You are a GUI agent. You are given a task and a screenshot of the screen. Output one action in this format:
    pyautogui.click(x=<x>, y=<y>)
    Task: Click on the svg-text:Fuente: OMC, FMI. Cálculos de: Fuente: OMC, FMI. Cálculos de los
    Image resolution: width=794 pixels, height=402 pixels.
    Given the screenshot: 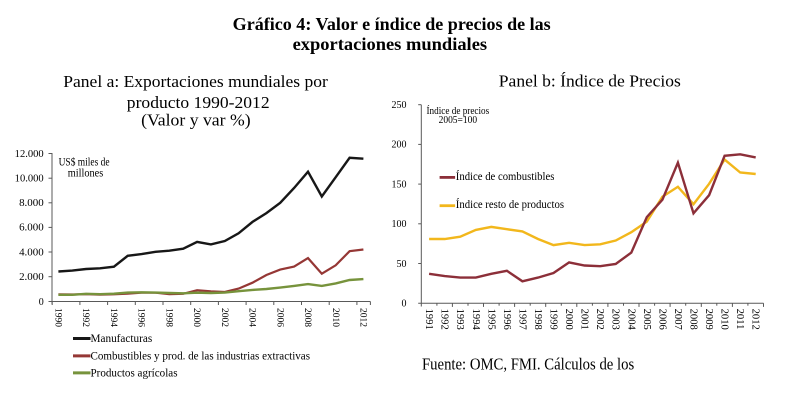 What is the action you would take?
    pyautogui.click(x=528, y=364)
    